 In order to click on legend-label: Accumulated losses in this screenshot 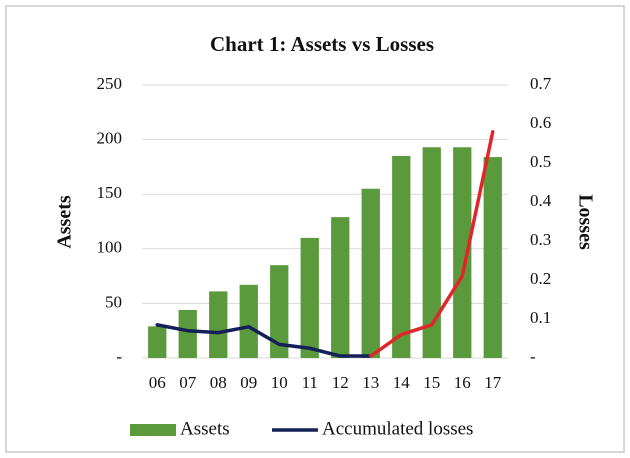, I will do `click(397, 428)`.